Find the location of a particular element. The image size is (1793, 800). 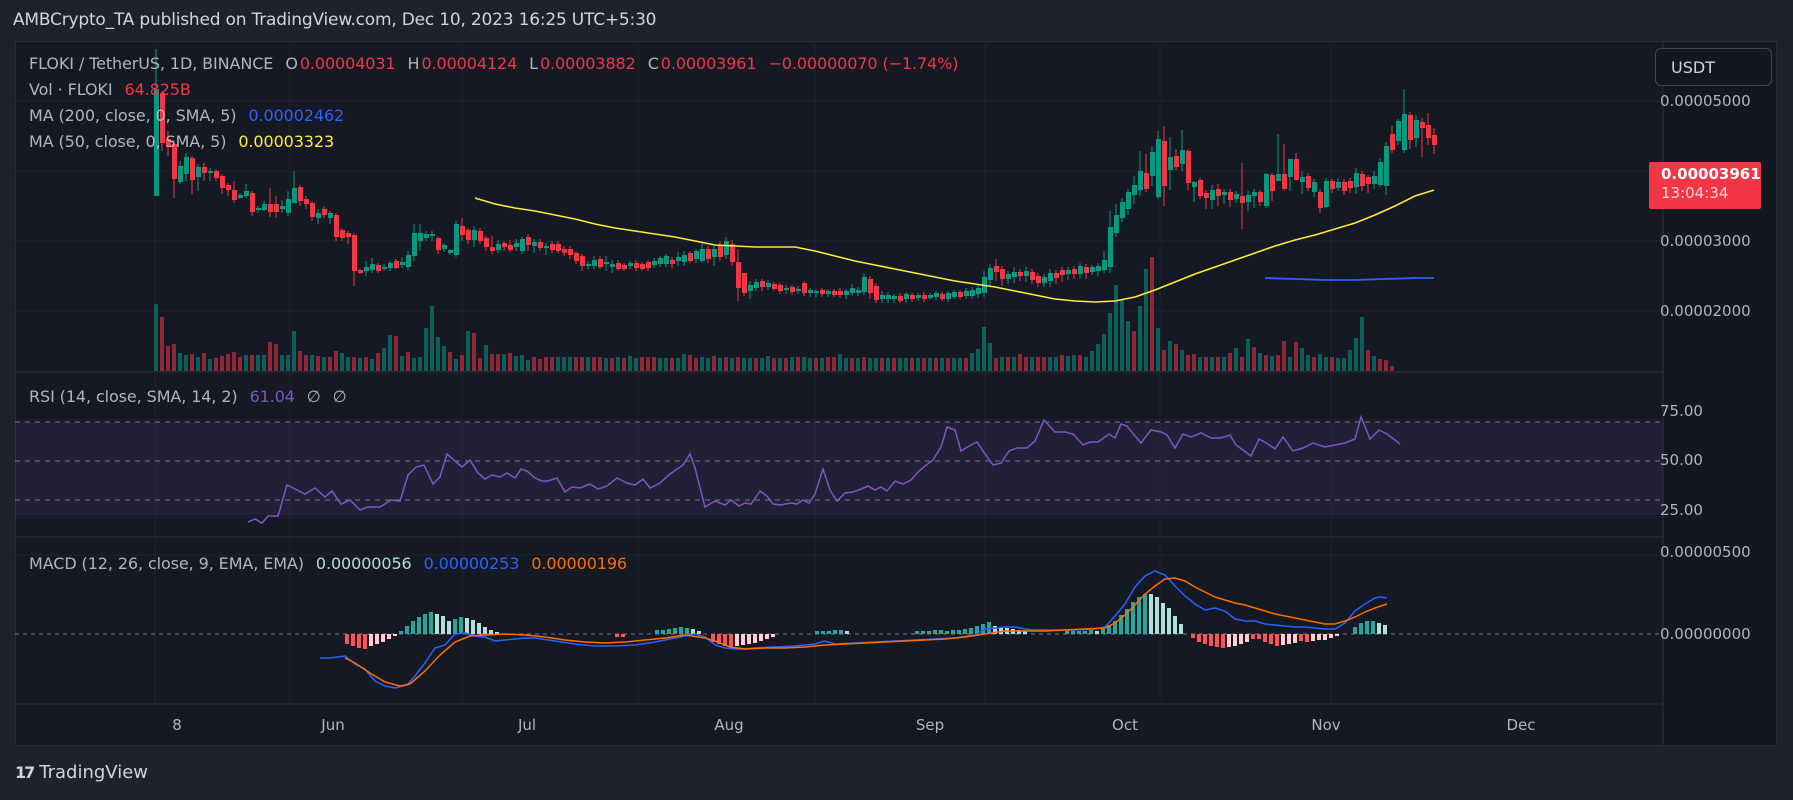

ma200-legend: MA (200, close, 0, SMA, 5) 0.00002462 is located at coordinates (187, 115).